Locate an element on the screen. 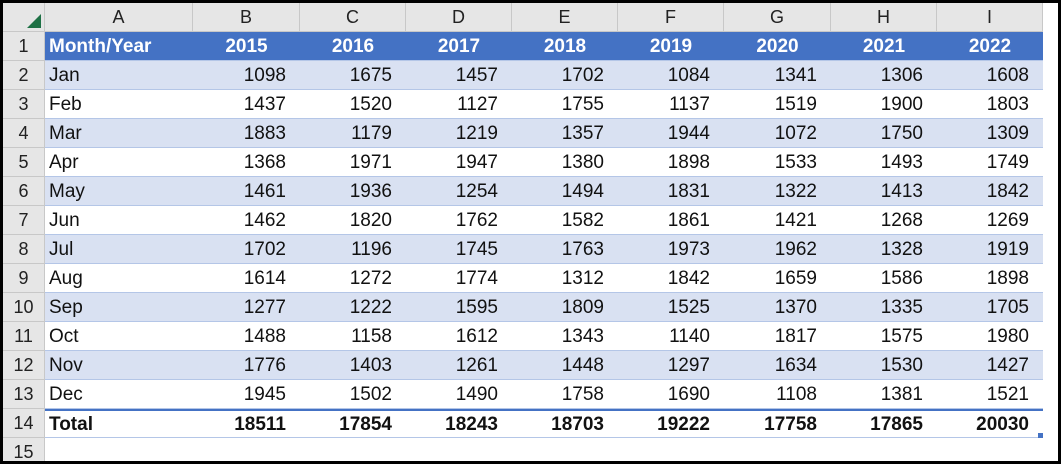  value-cell: 1582 is located at coordinates (565, 220).